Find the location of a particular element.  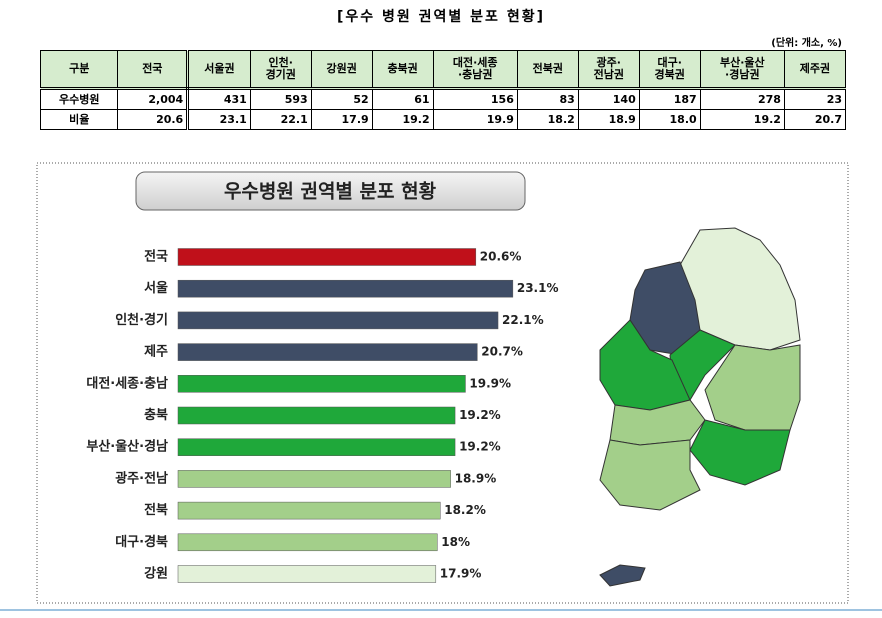

region-jeju is located at coordinates (622, 575).